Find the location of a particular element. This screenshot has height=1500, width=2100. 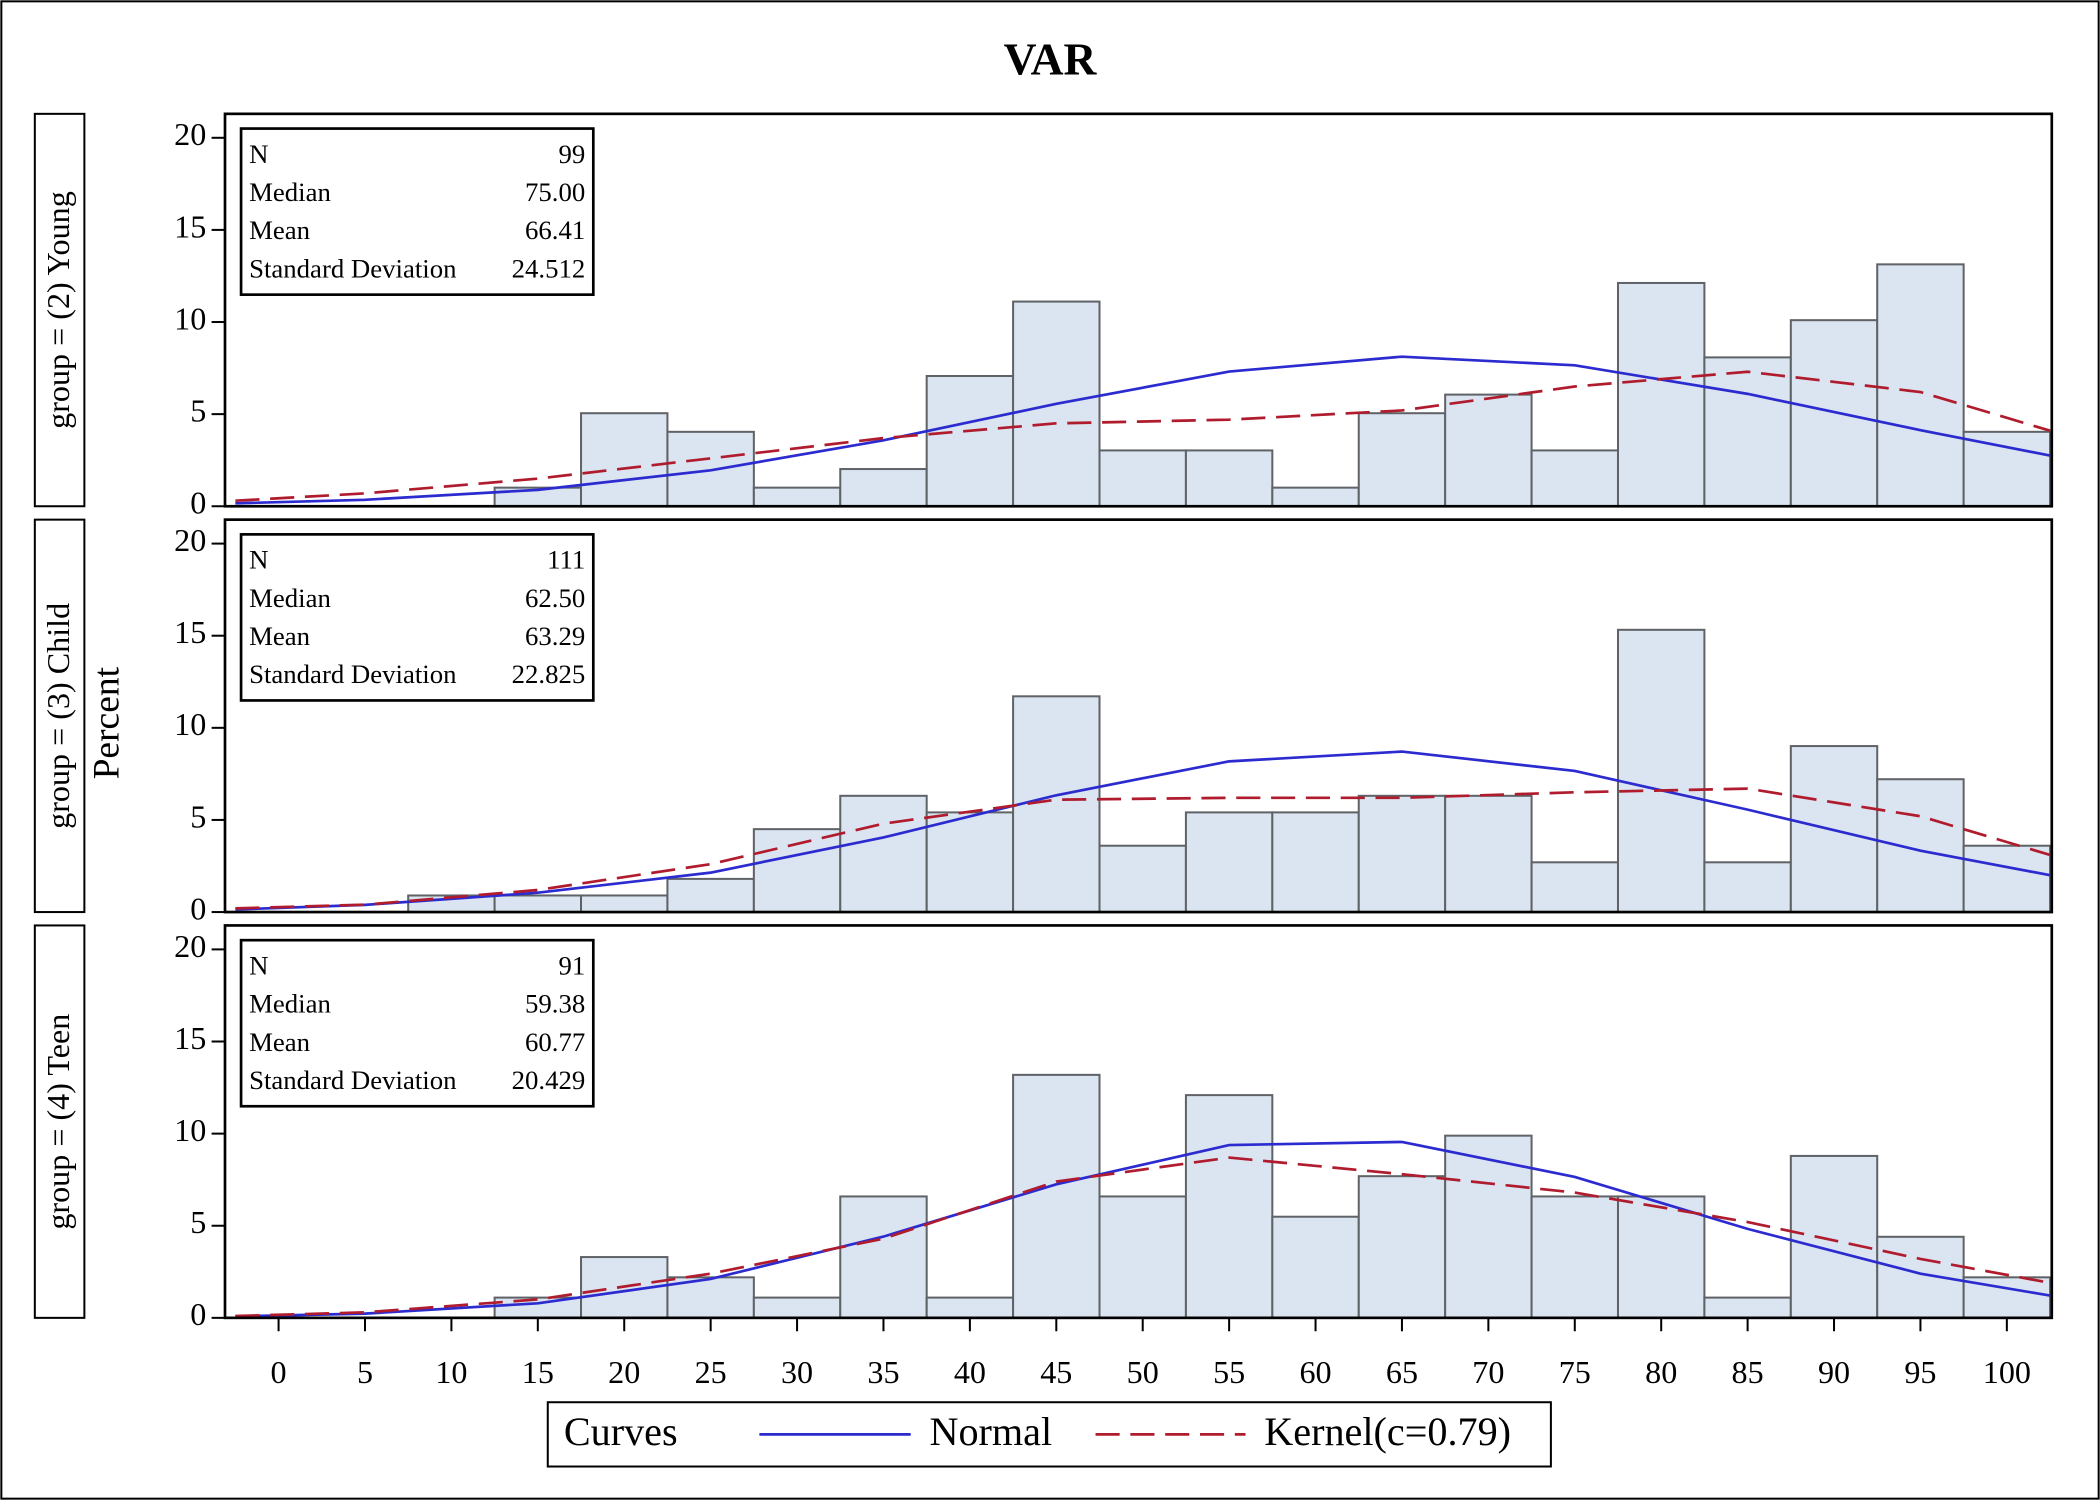

stat-value: 24.512 is located at coordinates (549, 268).